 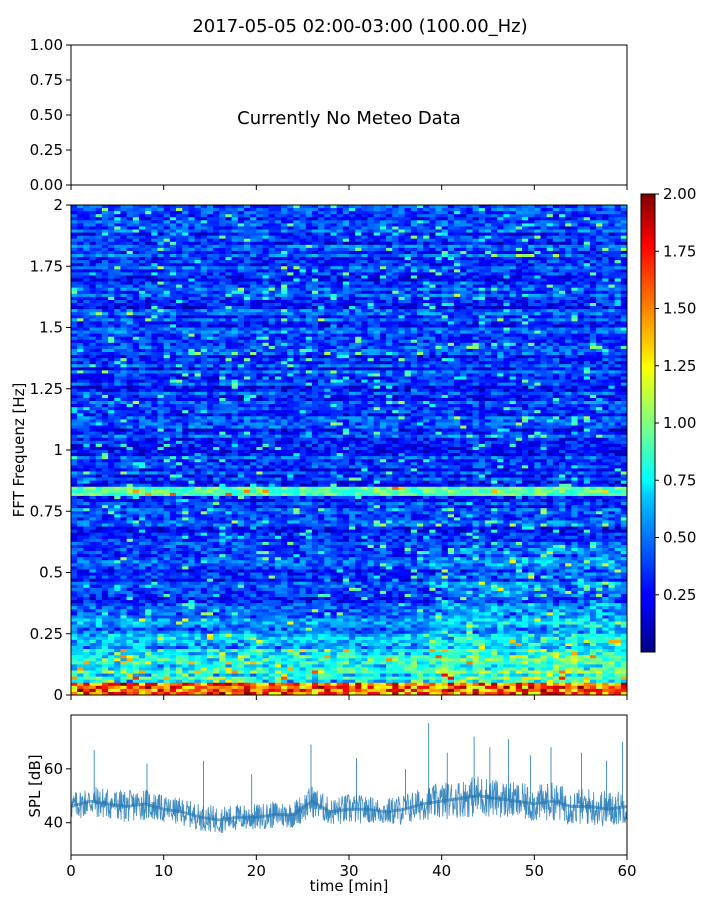 What do you see at coordinates (46, 185) in the screenshot?
I see `meteo-ytick-label: 0.00` at bounding box center [46, 185].